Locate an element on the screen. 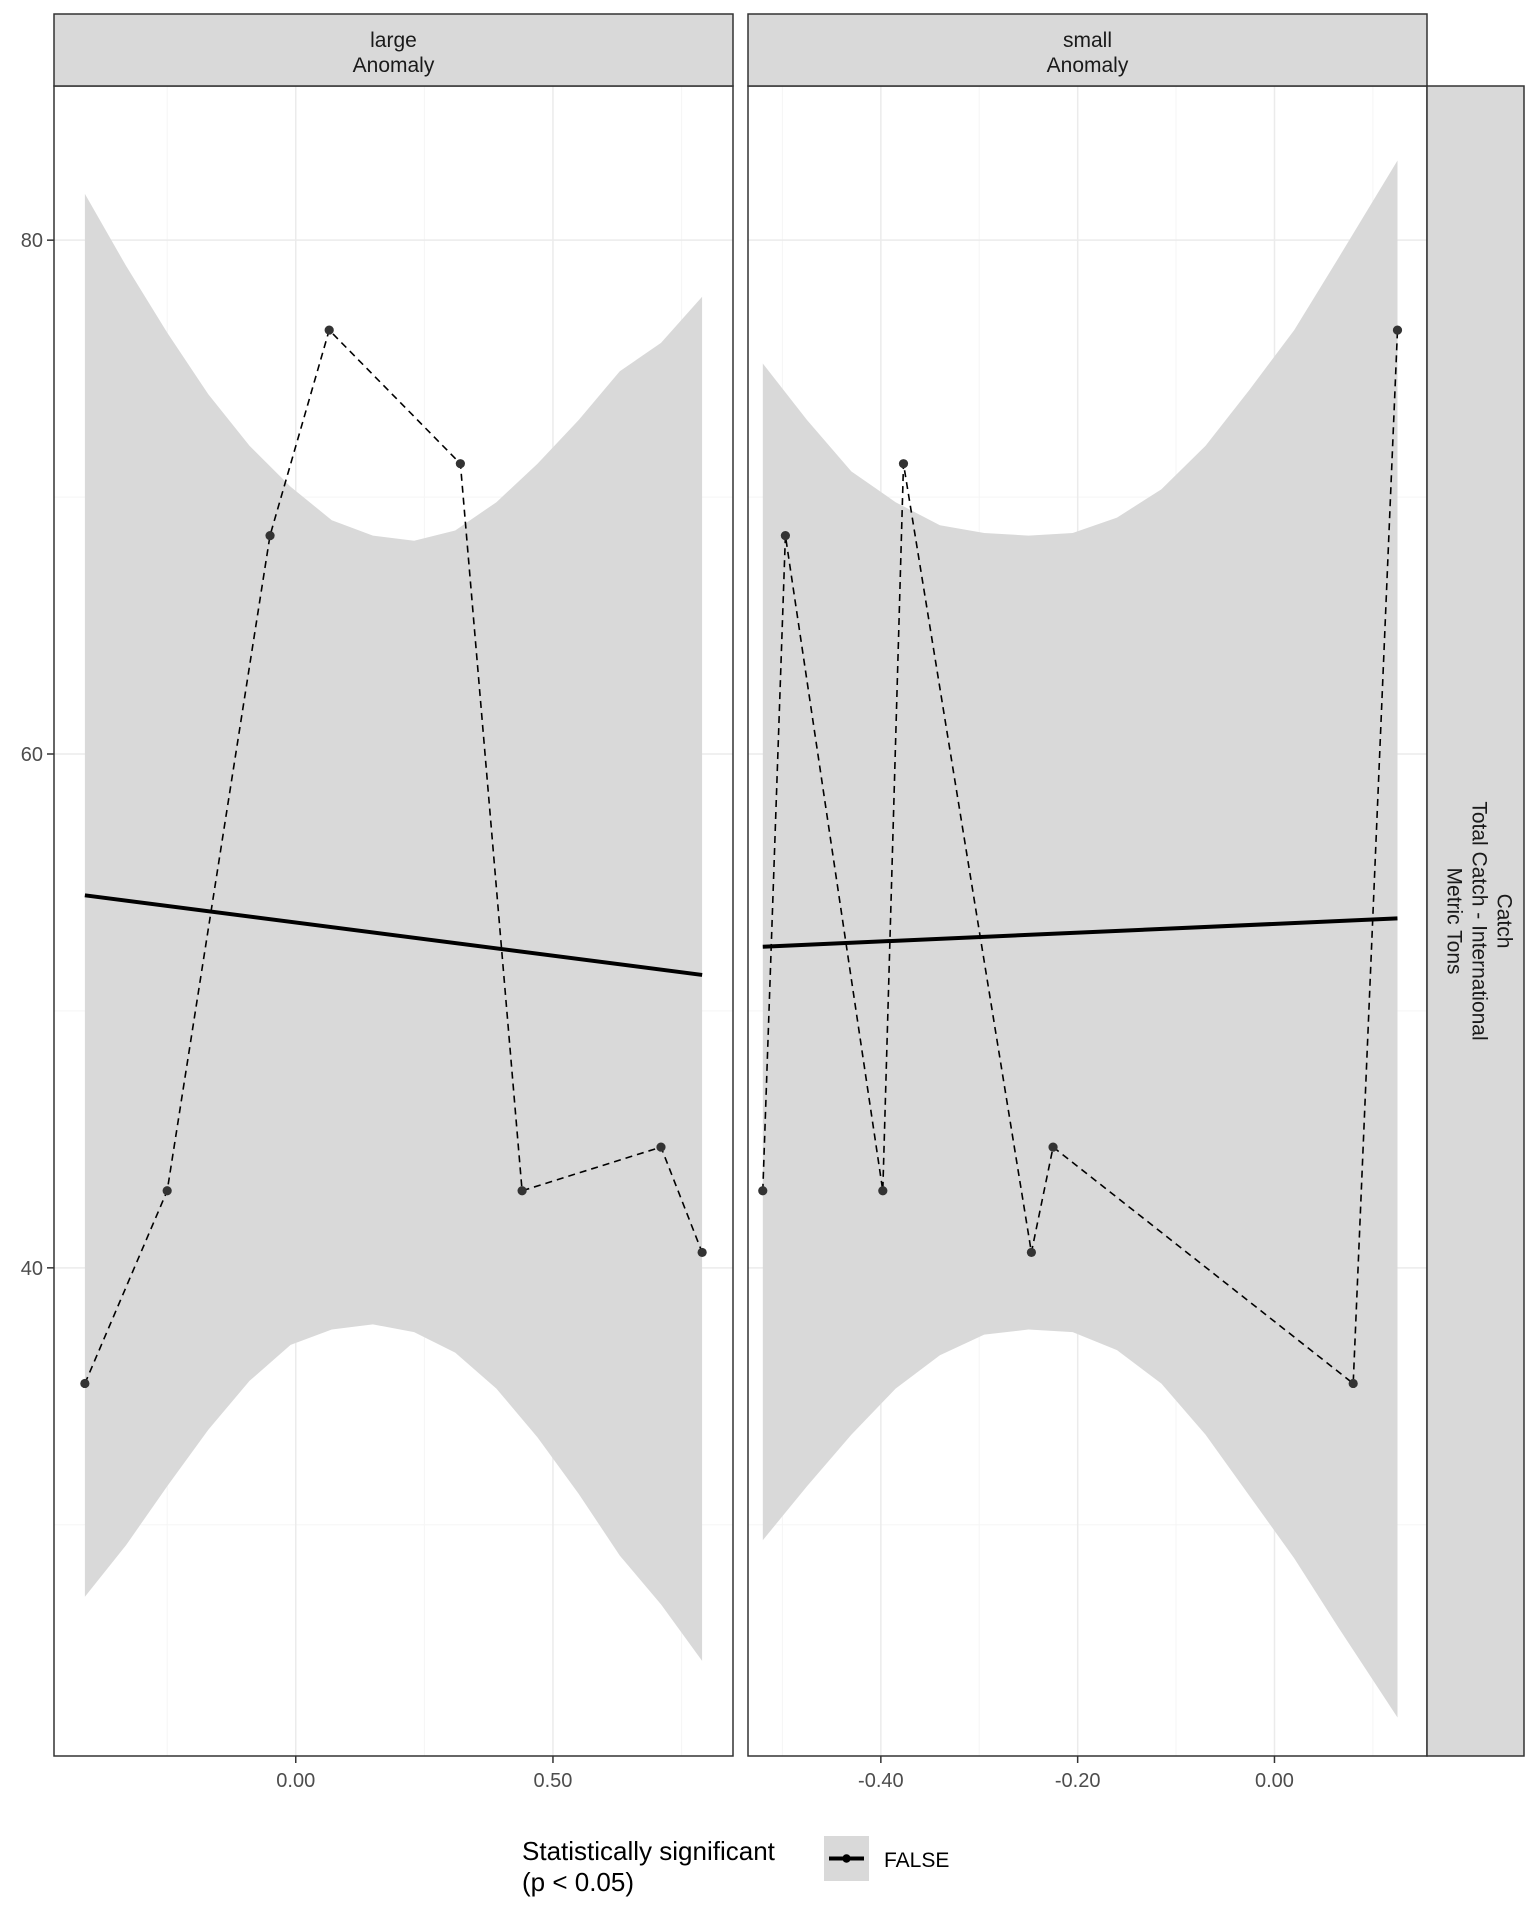 This screenshot has width=1536, height=1925. x-tick-label: -0.20 is located at coordinates (1078, 1781).